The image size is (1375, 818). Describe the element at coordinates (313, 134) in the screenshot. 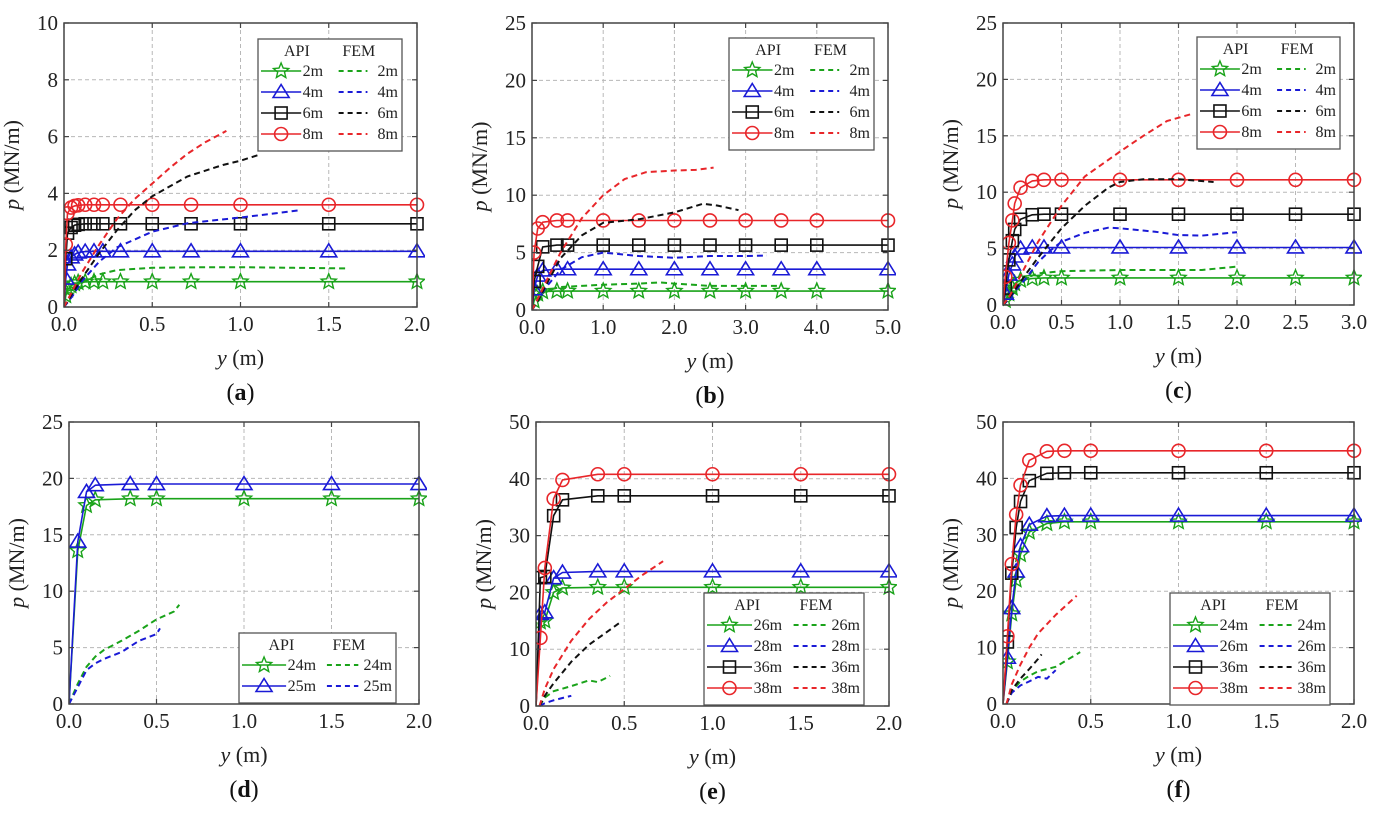

I see `legend-label-api: 8m` at that location.